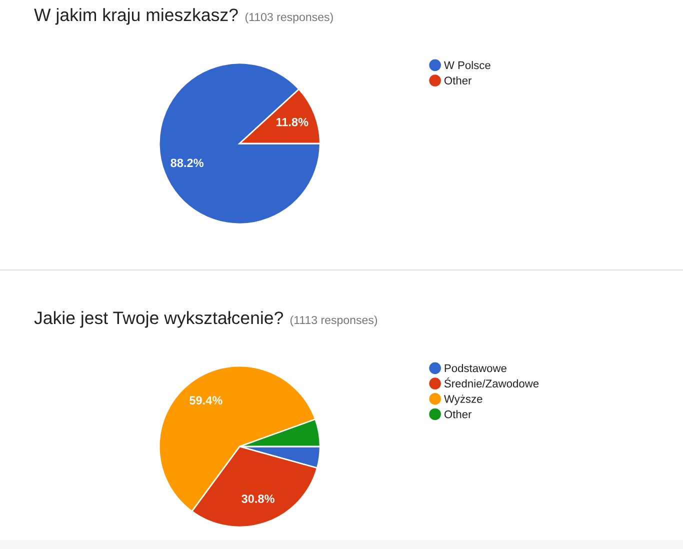 The height and width of the screenshot is (549, 683). What do you see at coordinates (159, 319) in the screenshot?
I see `chart-title: Jakie jest Twoje wykształcenie?` at bounding box center [159, 319].